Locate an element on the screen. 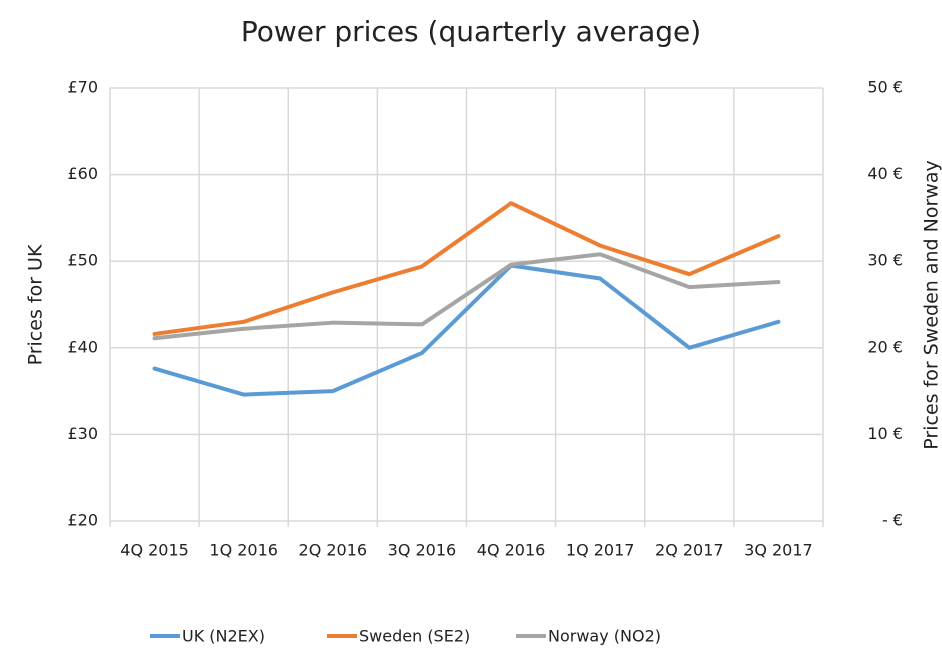 The width and height of the screenshot is (942, 659). legend-label: UK (N2EX) is located at coordinates (223, 636).